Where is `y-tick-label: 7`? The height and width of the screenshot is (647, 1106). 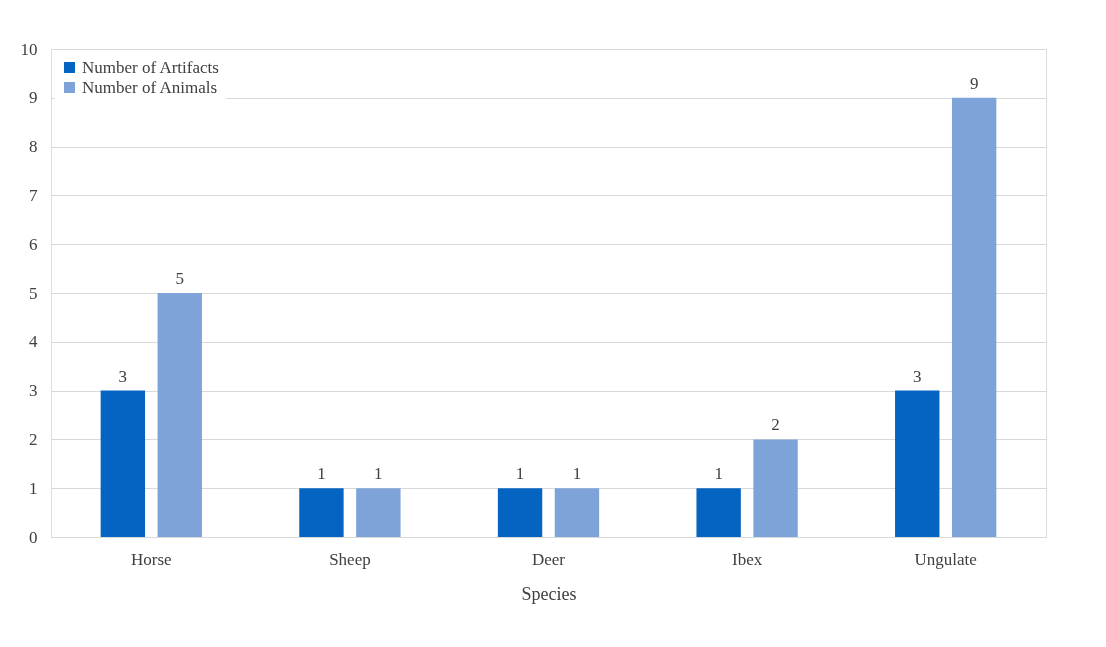
y-tick-label: 7 is located at coordinates (33, 195).